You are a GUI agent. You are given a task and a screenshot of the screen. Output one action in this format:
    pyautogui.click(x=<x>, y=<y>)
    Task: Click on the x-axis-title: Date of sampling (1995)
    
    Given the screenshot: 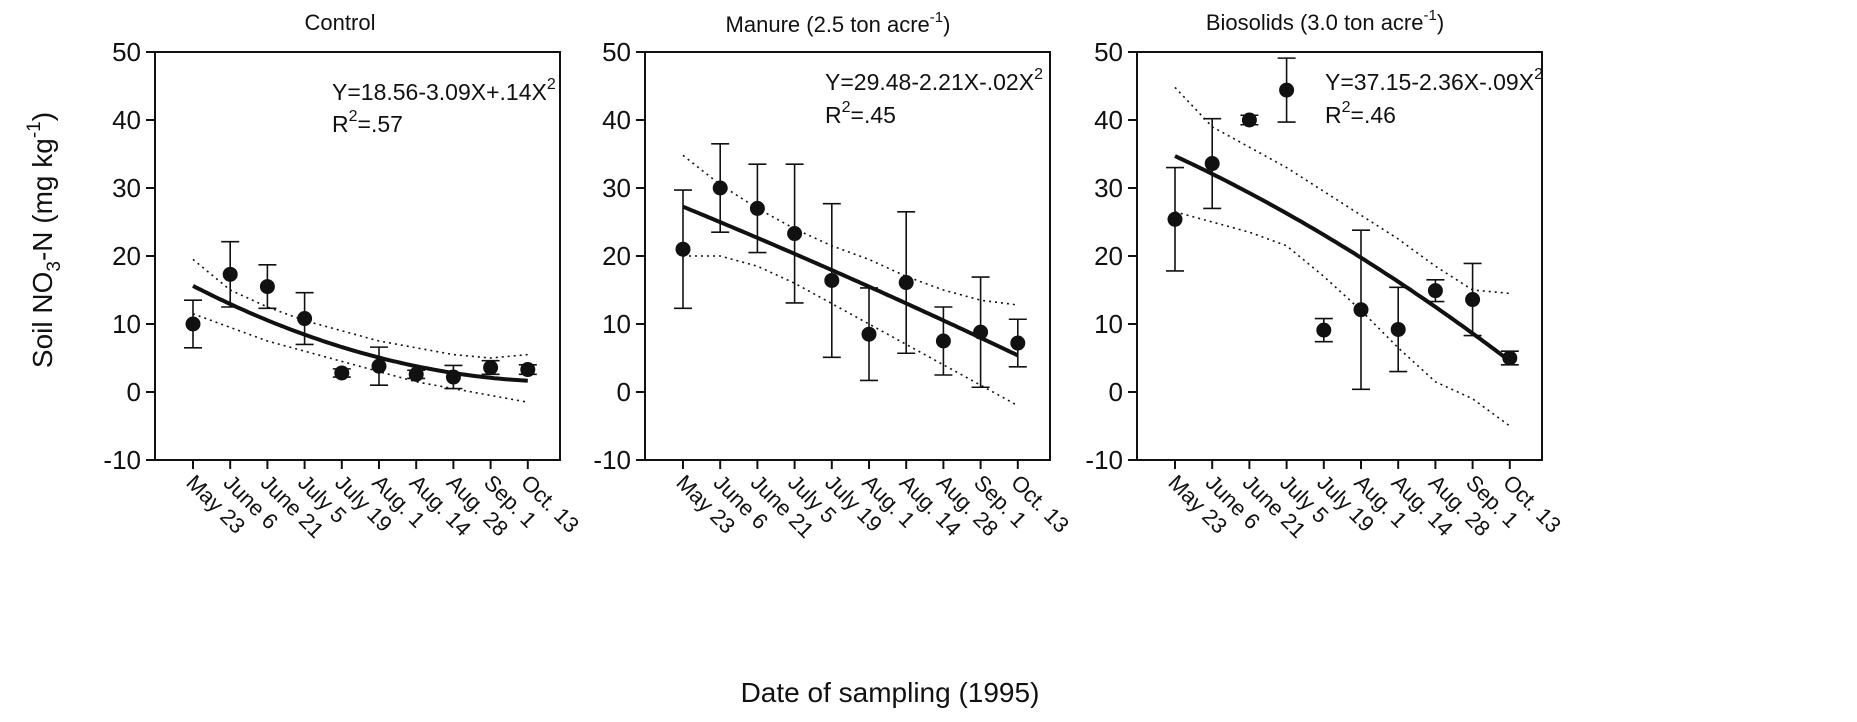 What is the action you would take?
    pyautogui.click(x=890, y=692)
    